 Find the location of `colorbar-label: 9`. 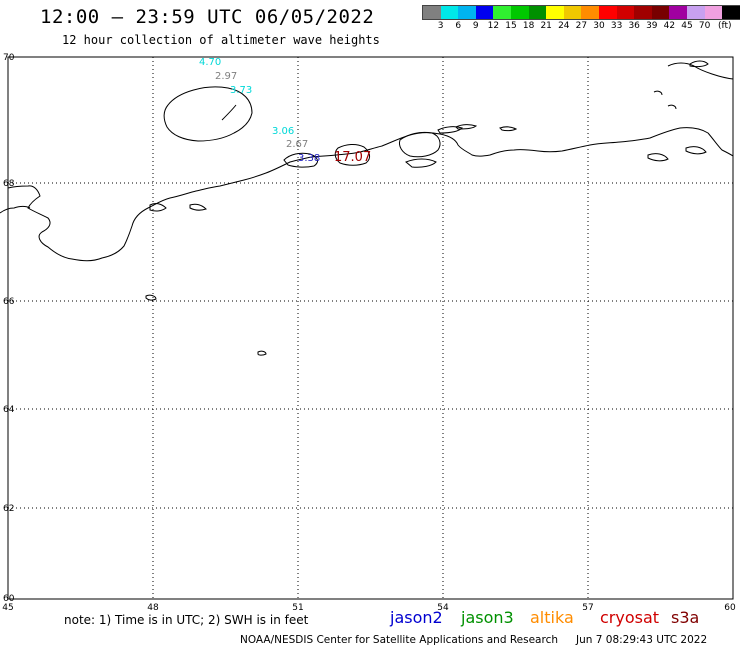

colorbar-label: 9 is located at coordinates (475, 26).